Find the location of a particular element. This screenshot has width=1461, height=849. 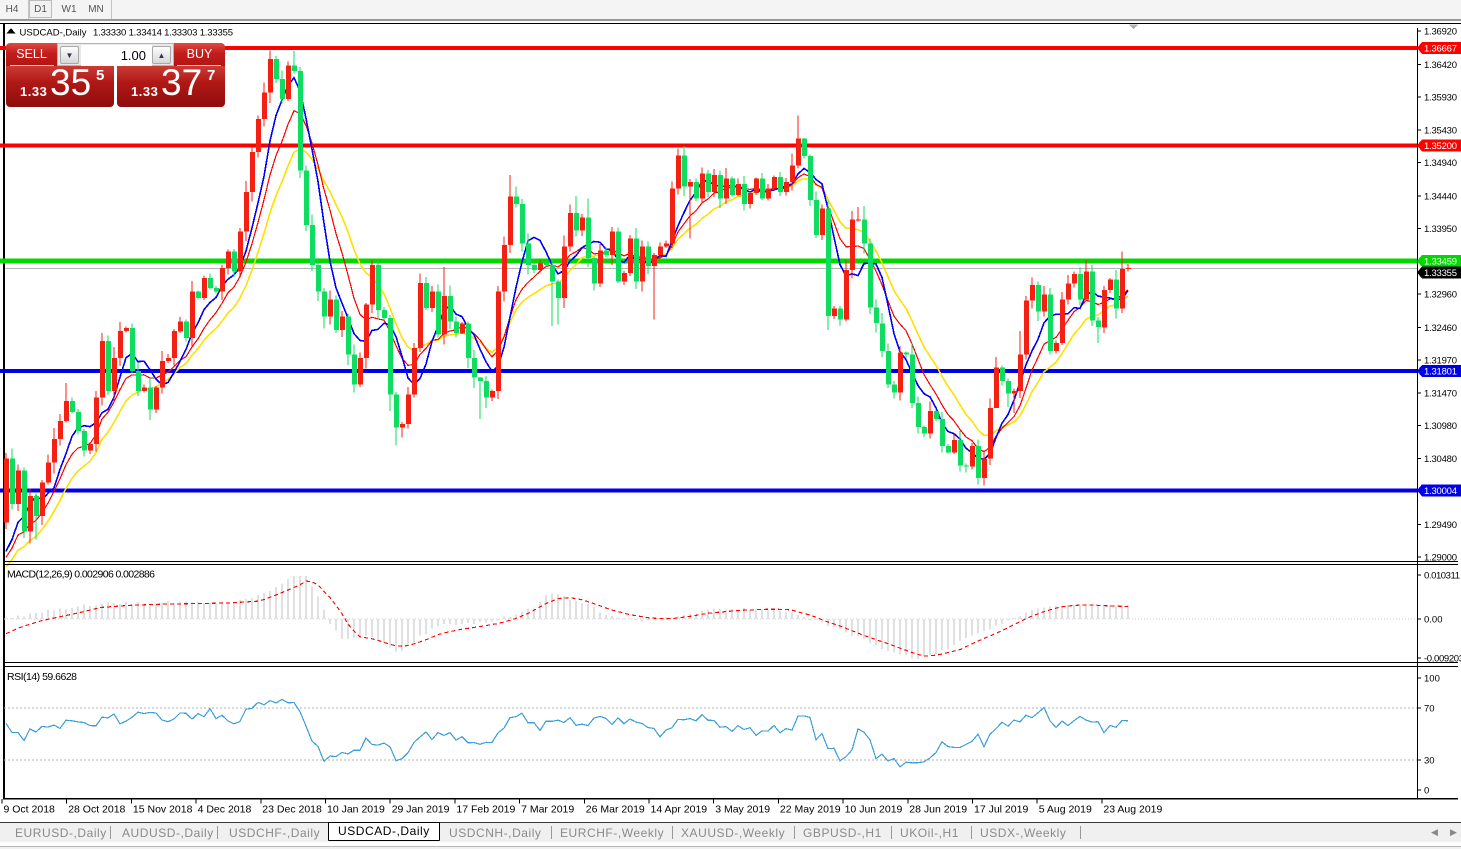

svg-text: 7 Mar 2019 is located at coordinates (547, 810).